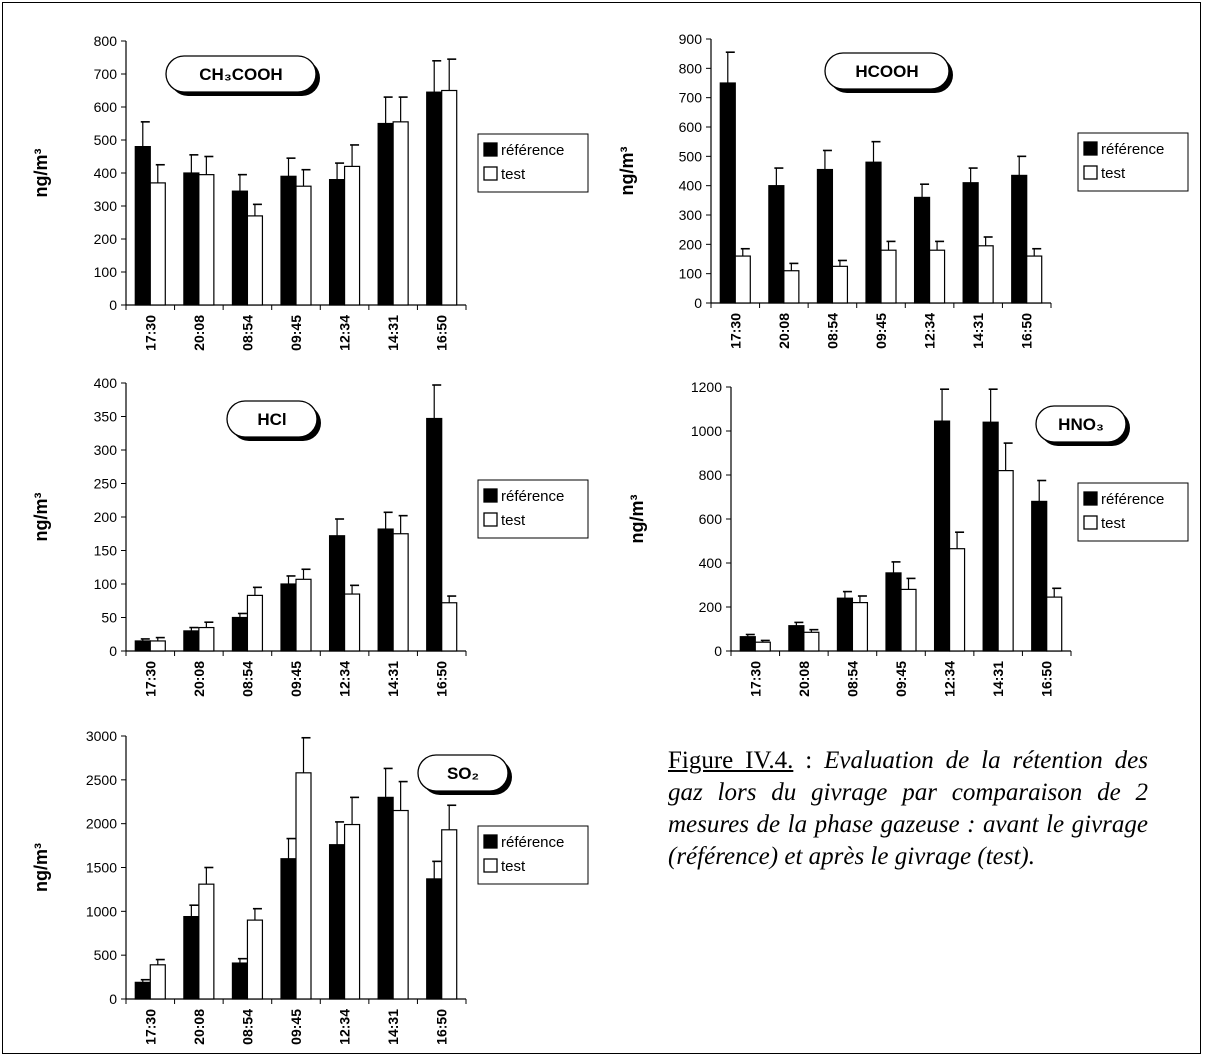 This screenshot has height=1060, width=1205. What do you see at coordinates (106, 584) in the screenshot?
I see `y-tick-label: 100` at bounding box center [106, 584].